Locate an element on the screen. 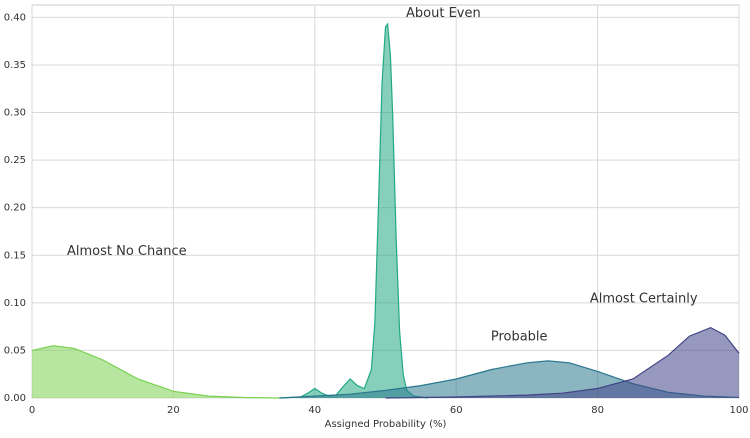 The height and width of the screenshot is (438, 750). x-tick-label: 20 is located at coordinates (173, 410).